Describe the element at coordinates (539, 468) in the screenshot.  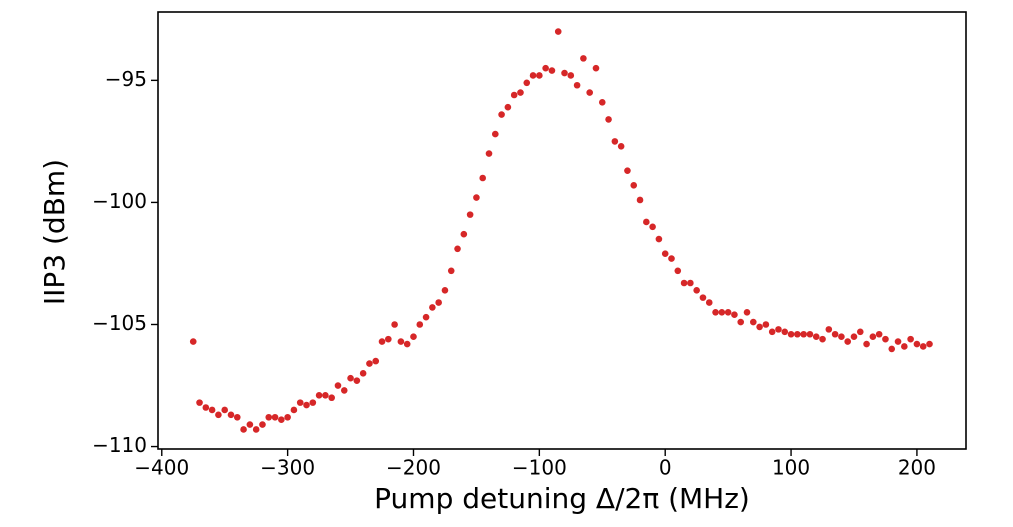
I see `x-tick-label: −100` at that location.